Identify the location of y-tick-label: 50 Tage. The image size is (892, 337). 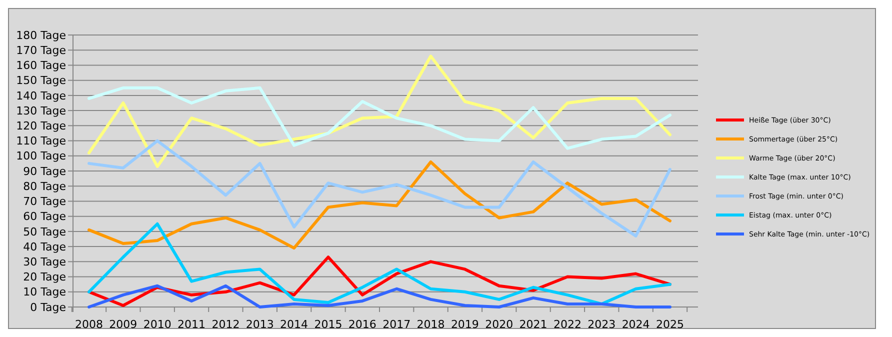
(44, 231).